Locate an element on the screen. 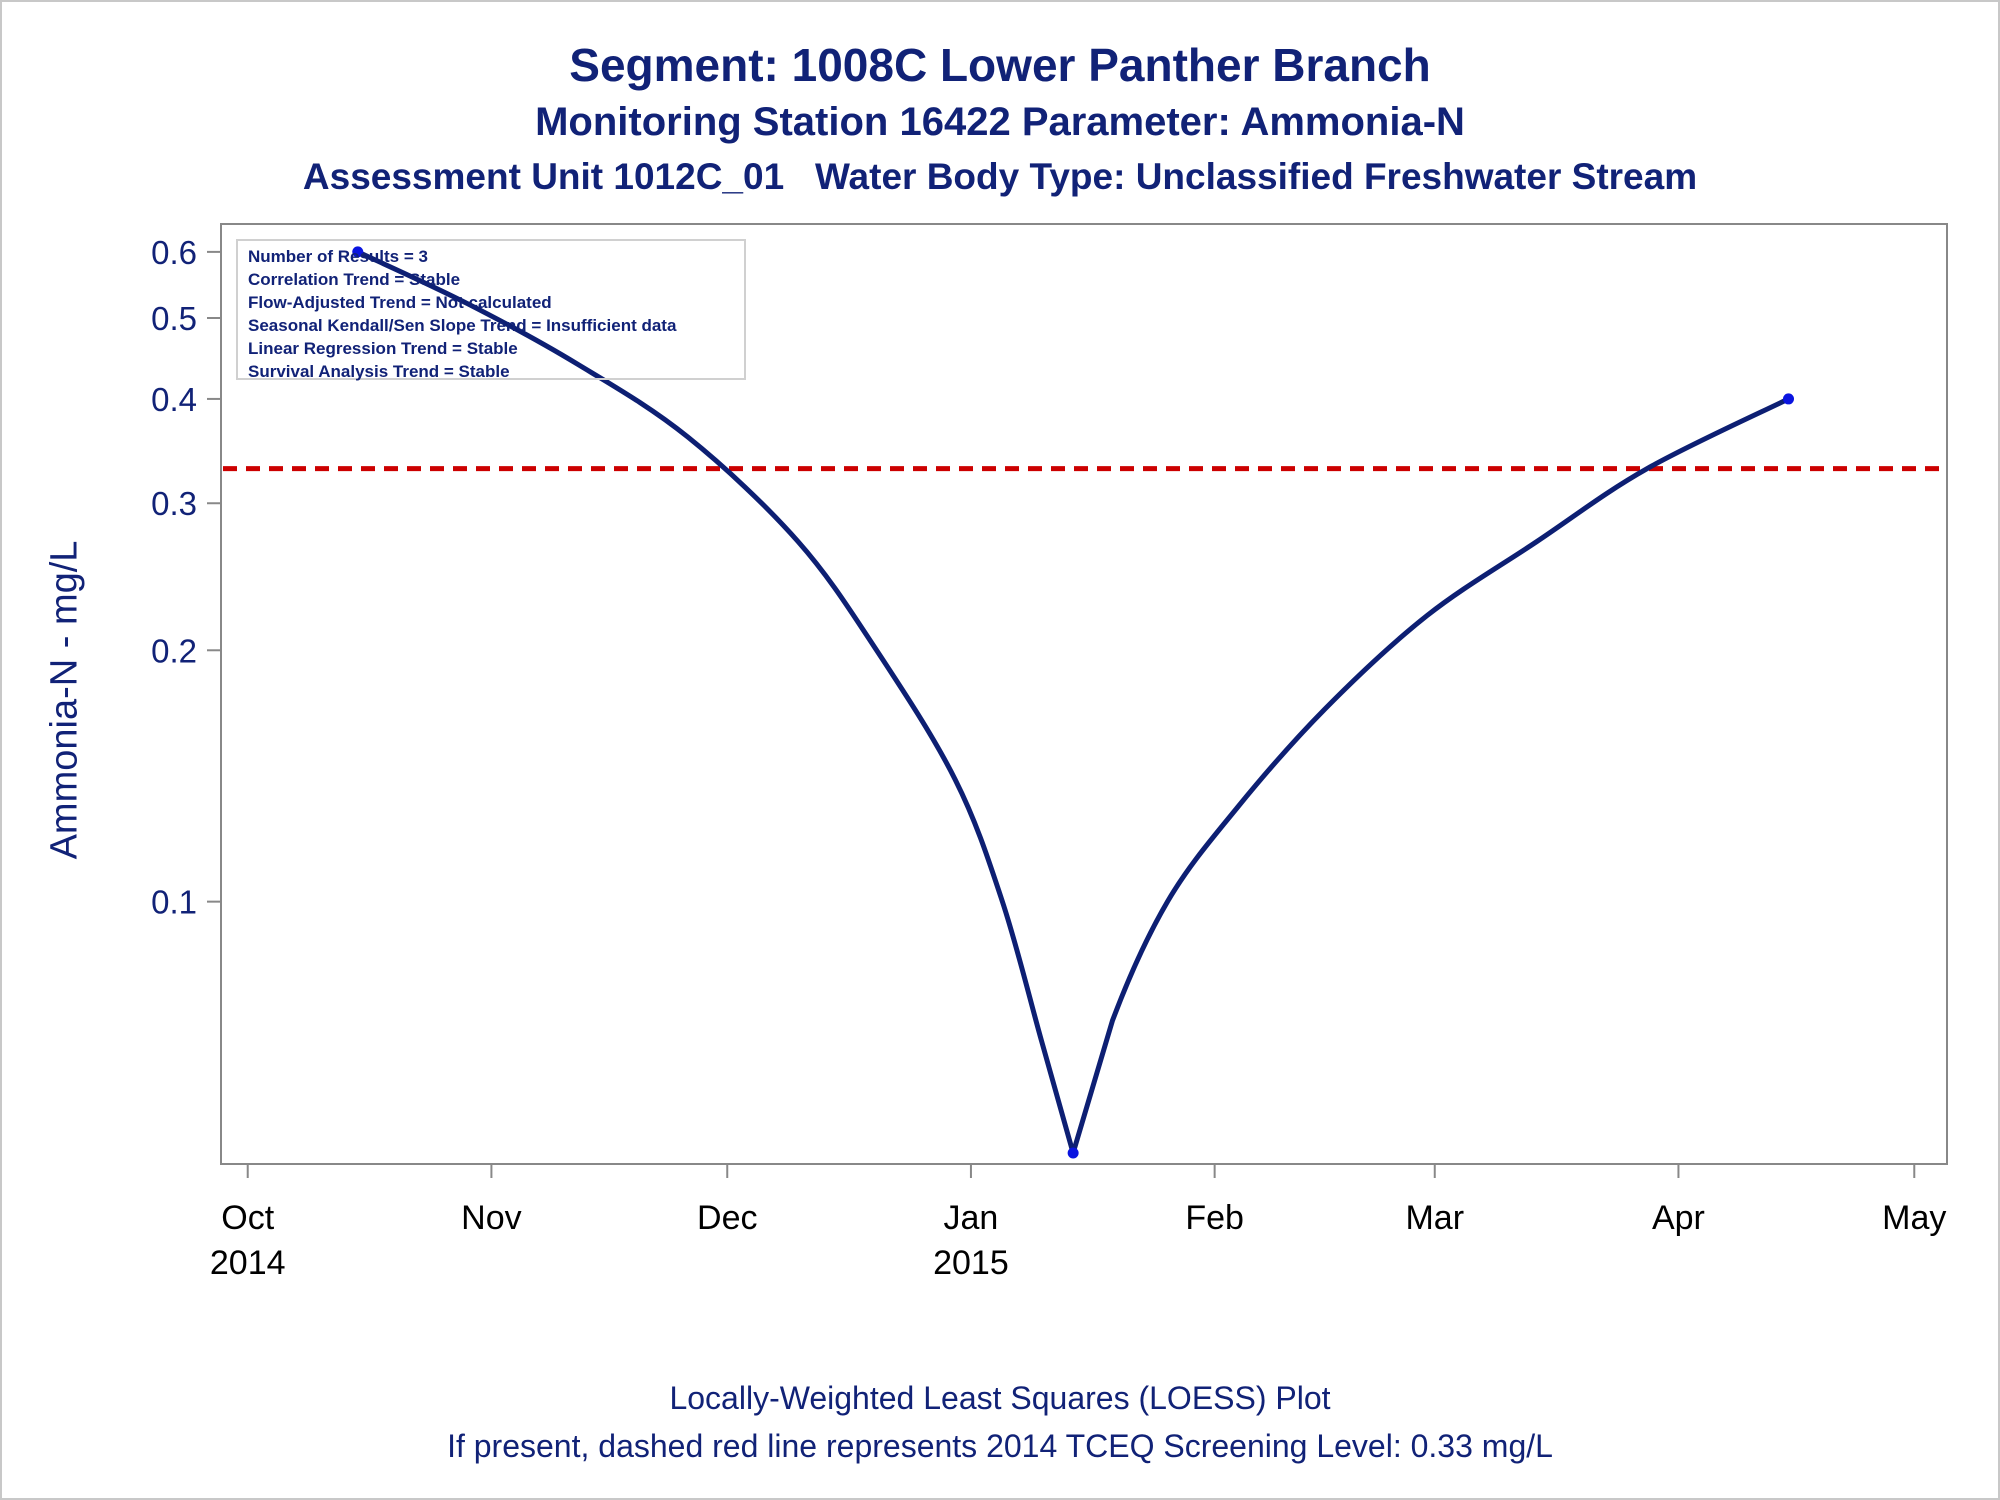 The height and width of the screenshot is (1500, 2000). stat-survival-analysis-trend: Survival Analysis Trend = Stable is located at coordinates (379, 371).